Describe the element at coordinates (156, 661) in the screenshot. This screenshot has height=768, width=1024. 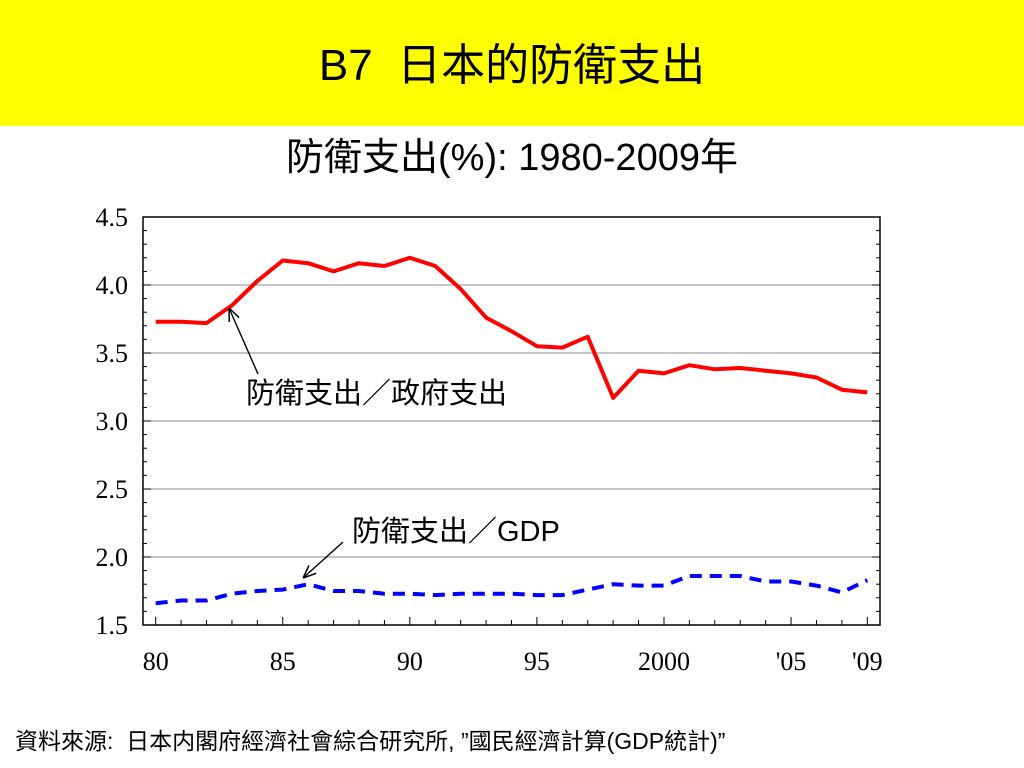
I see `x-tick-label: 80` at that location.